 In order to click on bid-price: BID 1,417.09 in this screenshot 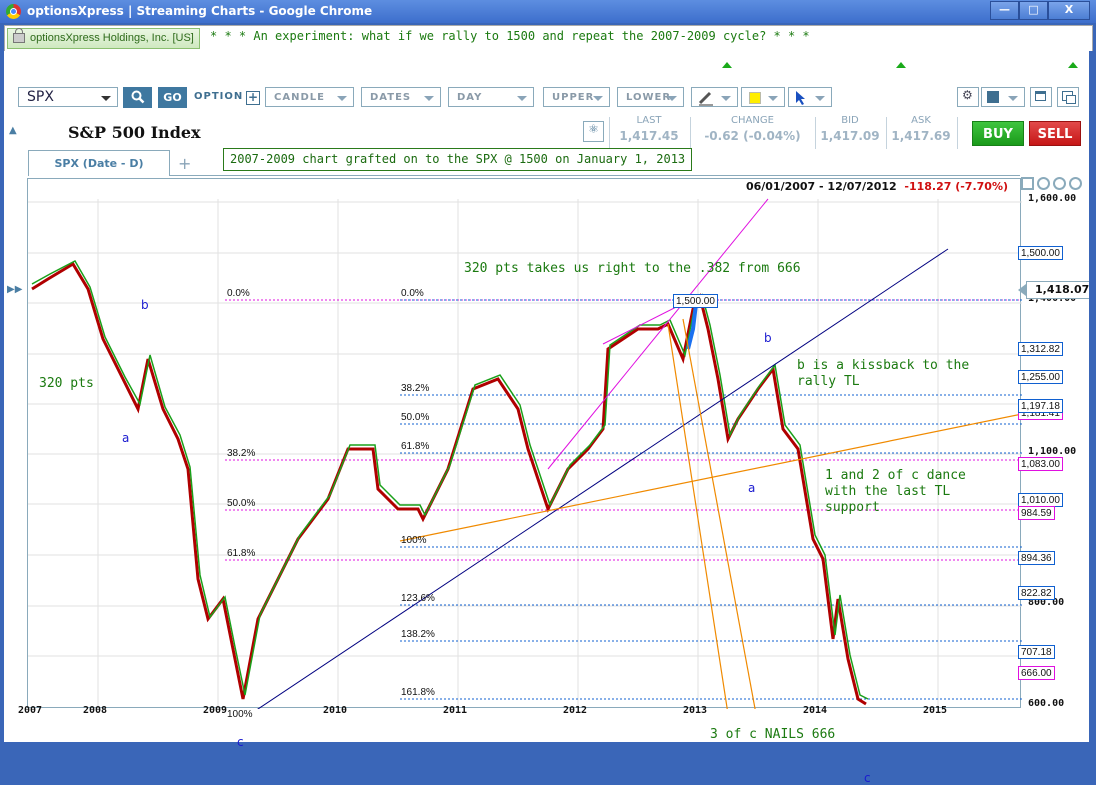, I will do `click(850, 129)`.